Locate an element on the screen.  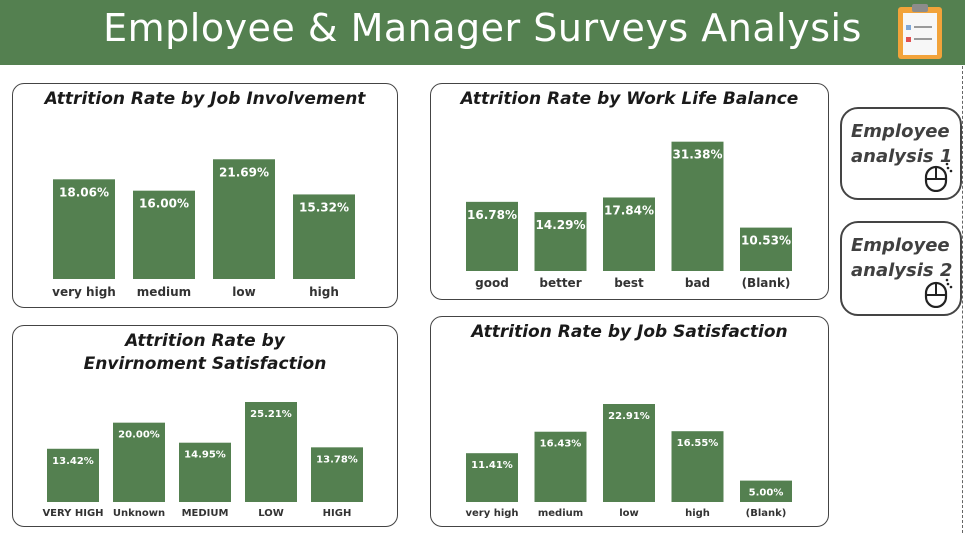
data-label: 13.42% is located at coordinates (73, 461).